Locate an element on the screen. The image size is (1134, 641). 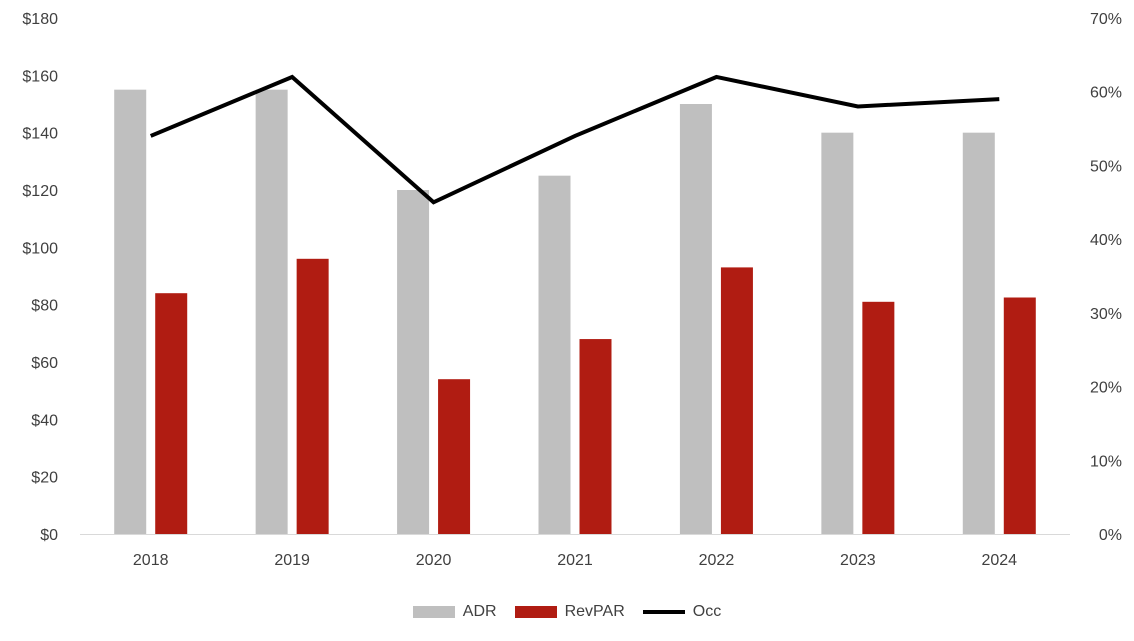
right-axis-tick-label: 20% is located at coordinates (1106, 388).